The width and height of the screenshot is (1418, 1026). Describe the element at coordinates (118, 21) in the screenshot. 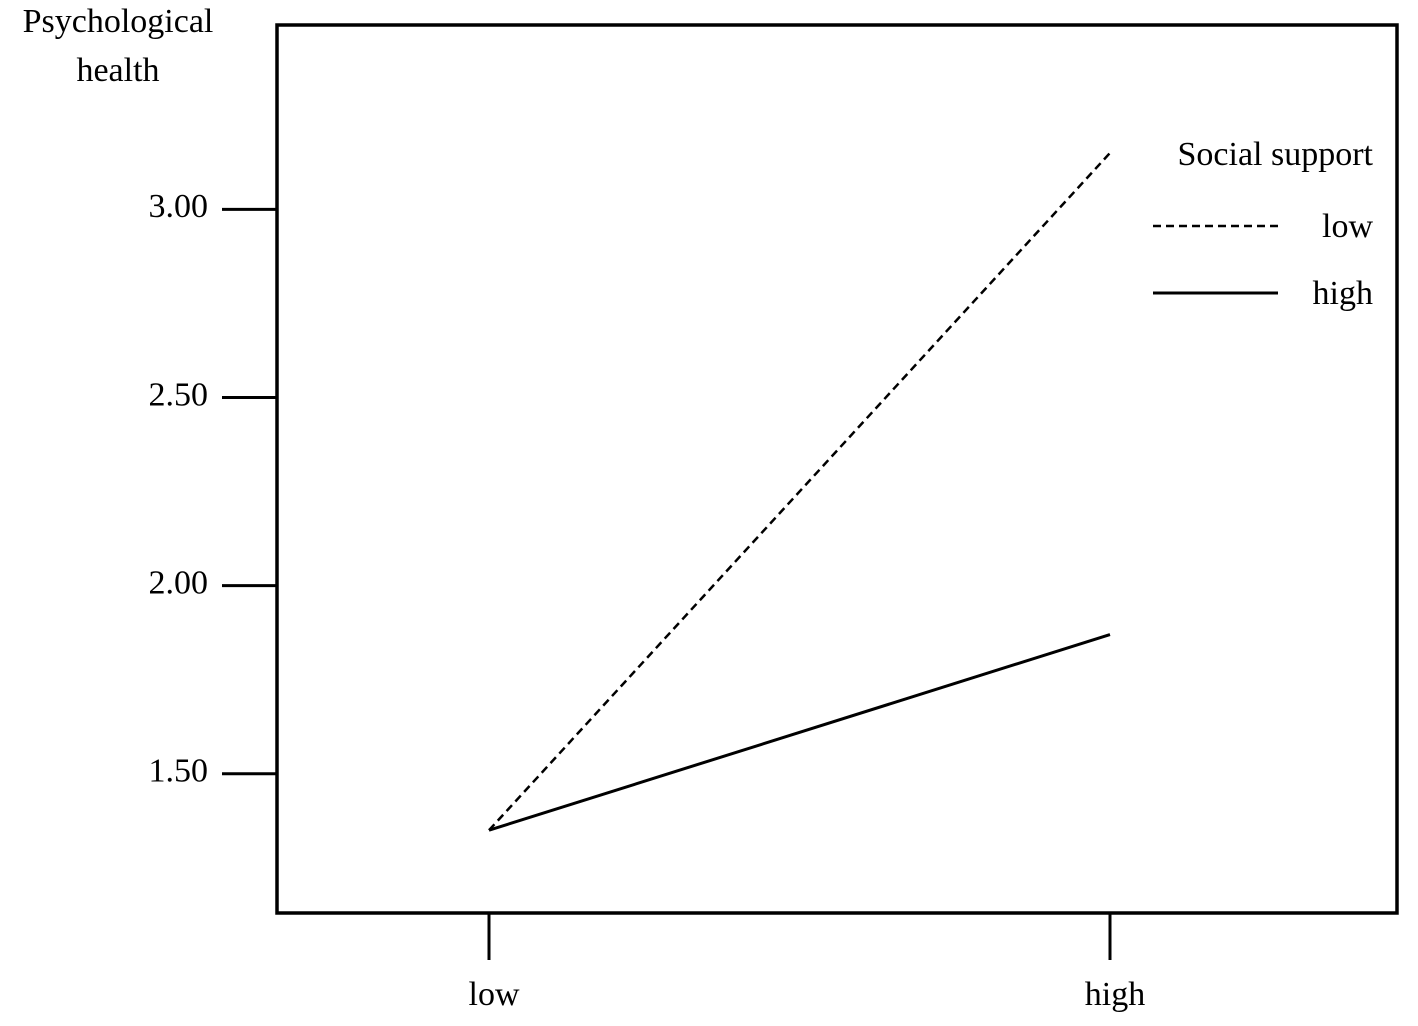

I see `y-axis-label: Psychological` at that location.